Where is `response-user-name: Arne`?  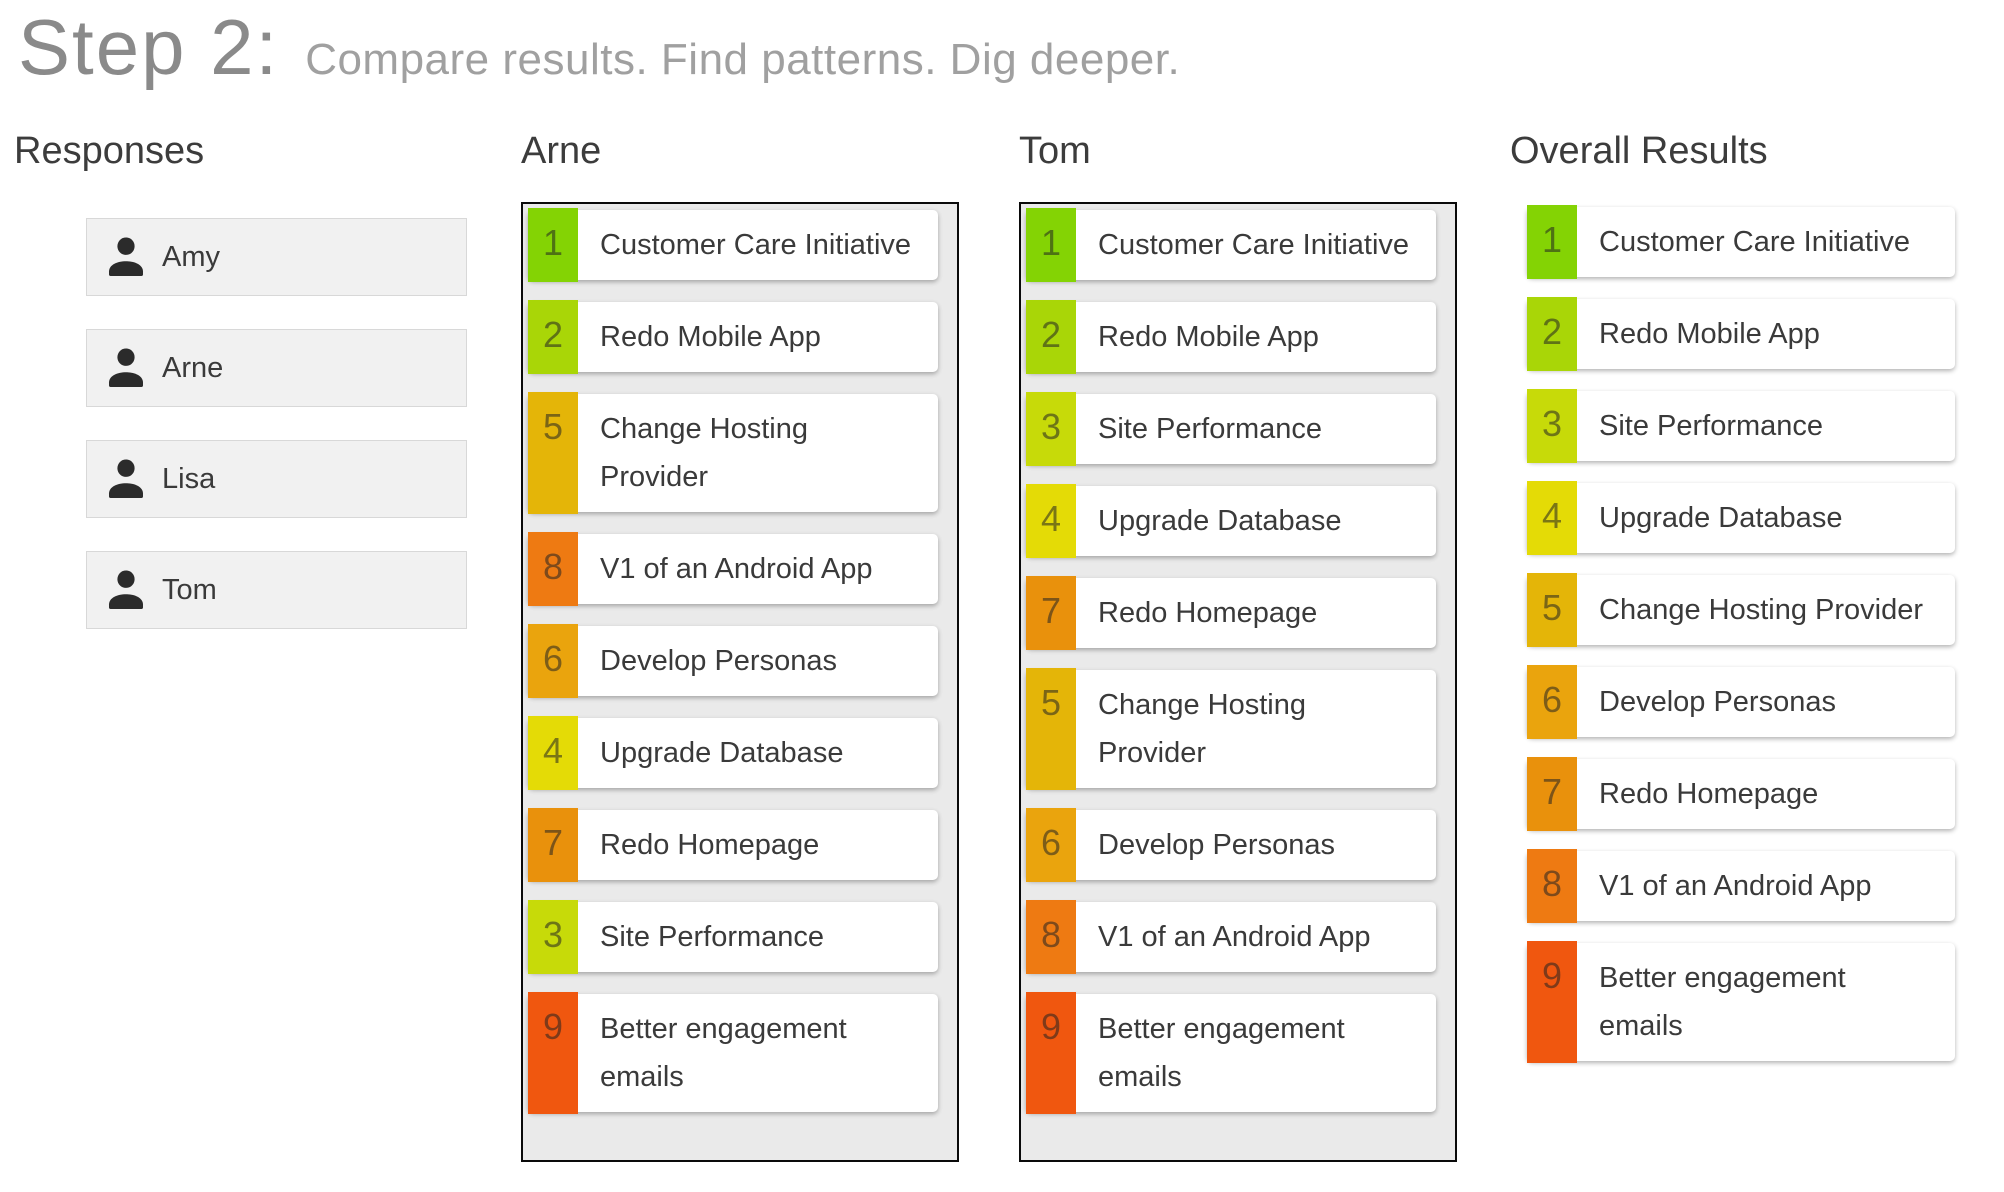
response-user-name: Arne is located at coordinates (193, 367).